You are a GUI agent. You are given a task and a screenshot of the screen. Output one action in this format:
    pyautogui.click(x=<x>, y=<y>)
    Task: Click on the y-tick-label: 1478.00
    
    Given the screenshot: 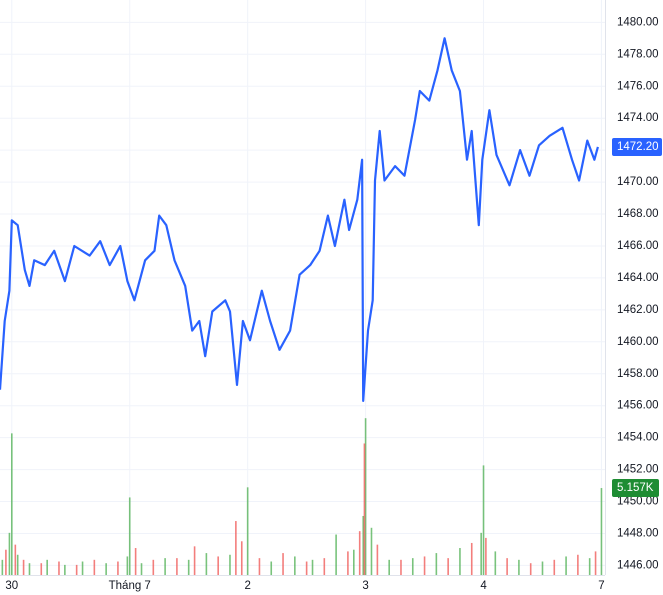 What is the action you would take?
    pyautogui.click(x=638, y=54)
    